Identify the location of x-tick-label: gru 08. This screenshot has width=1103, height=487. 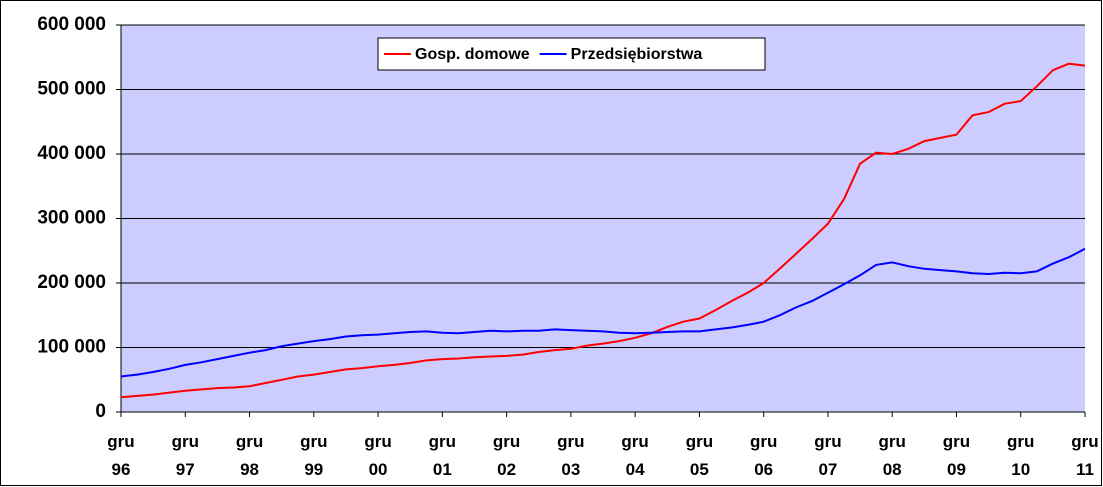
(892, 455).